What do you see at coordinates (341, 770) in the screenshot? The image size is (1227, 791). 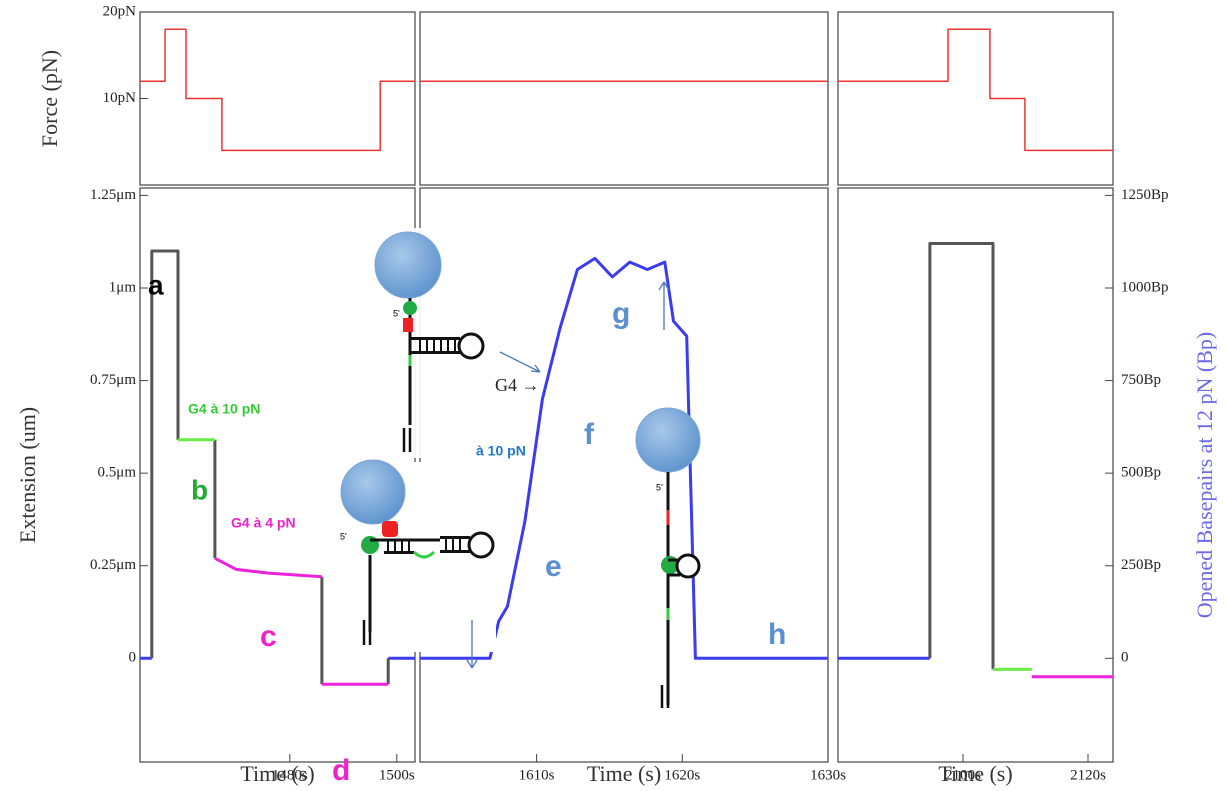 I see `annotation: d` at bounding box center [341, 770].